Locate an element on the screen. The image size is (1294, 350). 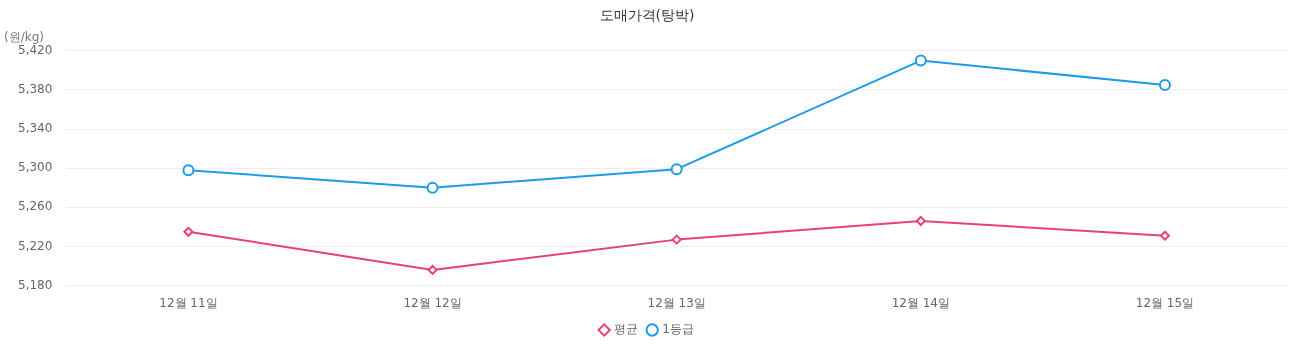
y-tick-label: 5,340 is located at coordinates (35, 128).